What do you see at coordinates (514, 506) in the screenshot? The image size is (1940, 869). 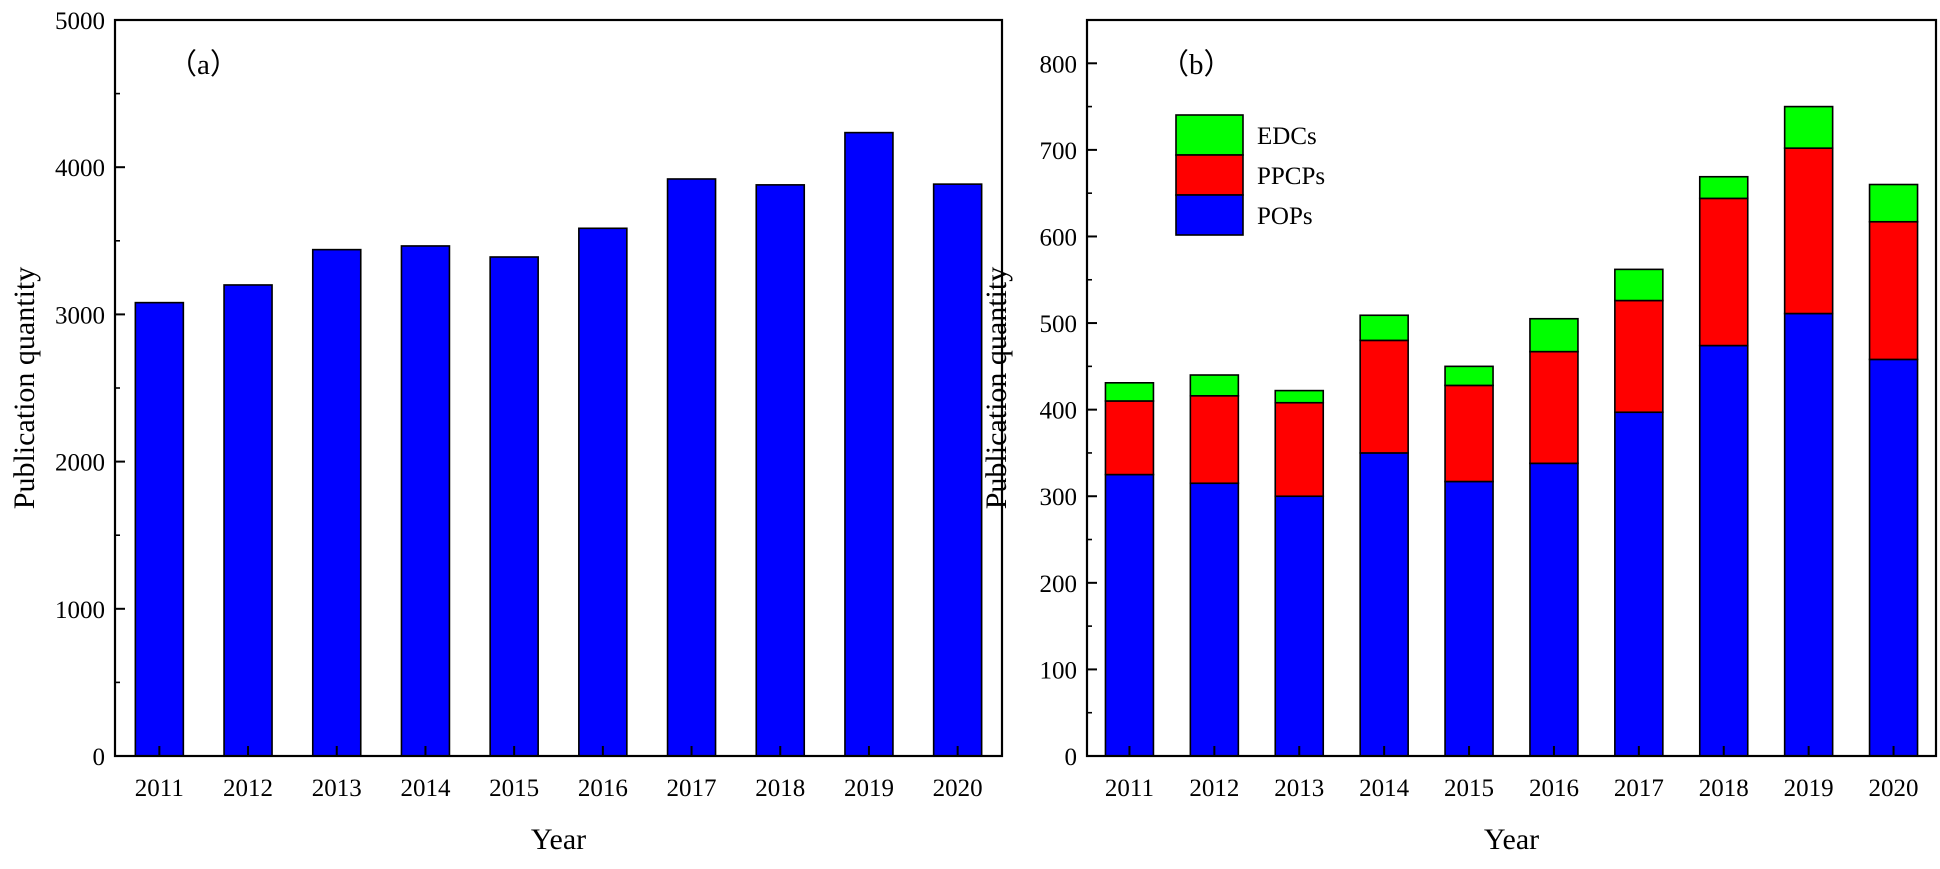 I see `bar-publications-2015` at bounding box center [514, 506].